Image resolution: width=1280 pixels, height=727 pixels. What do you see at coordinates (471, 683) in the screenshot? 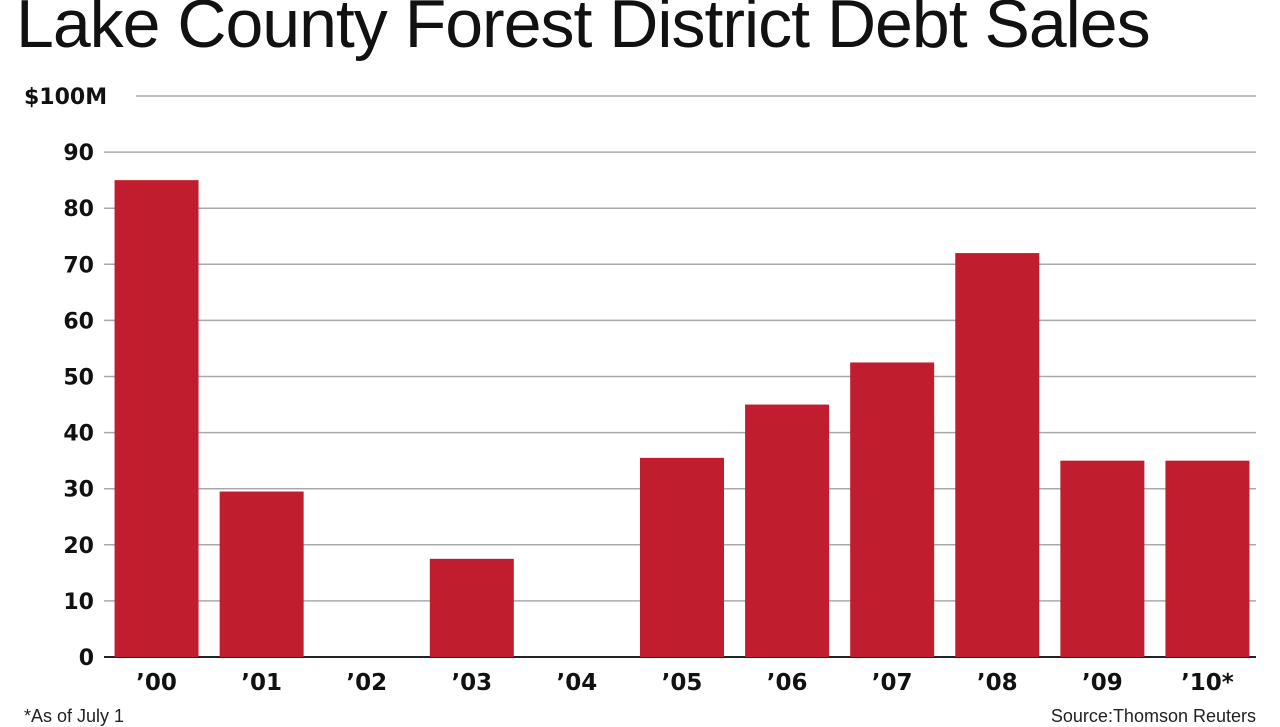
I see `x-category-label: ’03` at bounding box center [471, 683].